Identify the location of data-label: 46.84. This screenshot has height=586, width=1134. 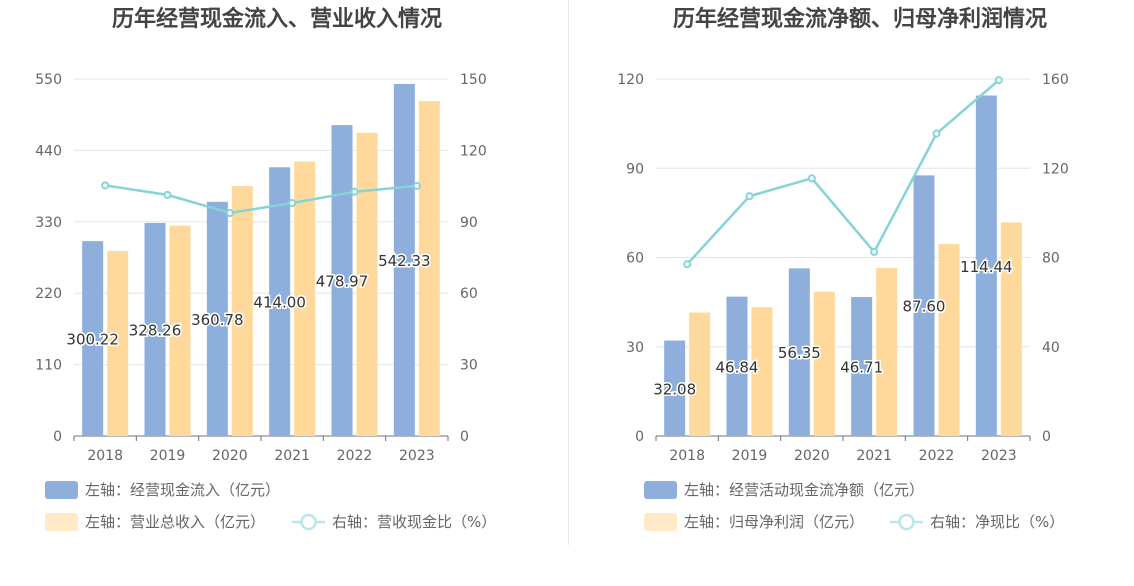
(737, 367).